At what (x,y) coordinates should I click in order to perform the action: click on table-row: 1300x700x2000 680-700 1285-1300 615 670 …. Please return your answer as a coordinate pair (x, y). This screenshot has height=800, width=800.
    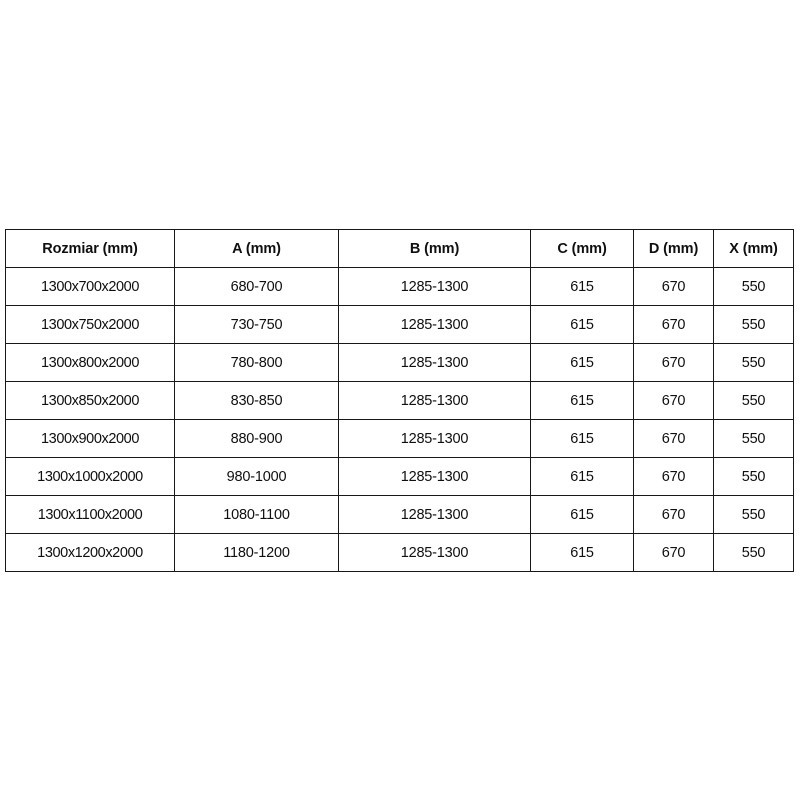
    Looking at the image, I should click on (399, 286).